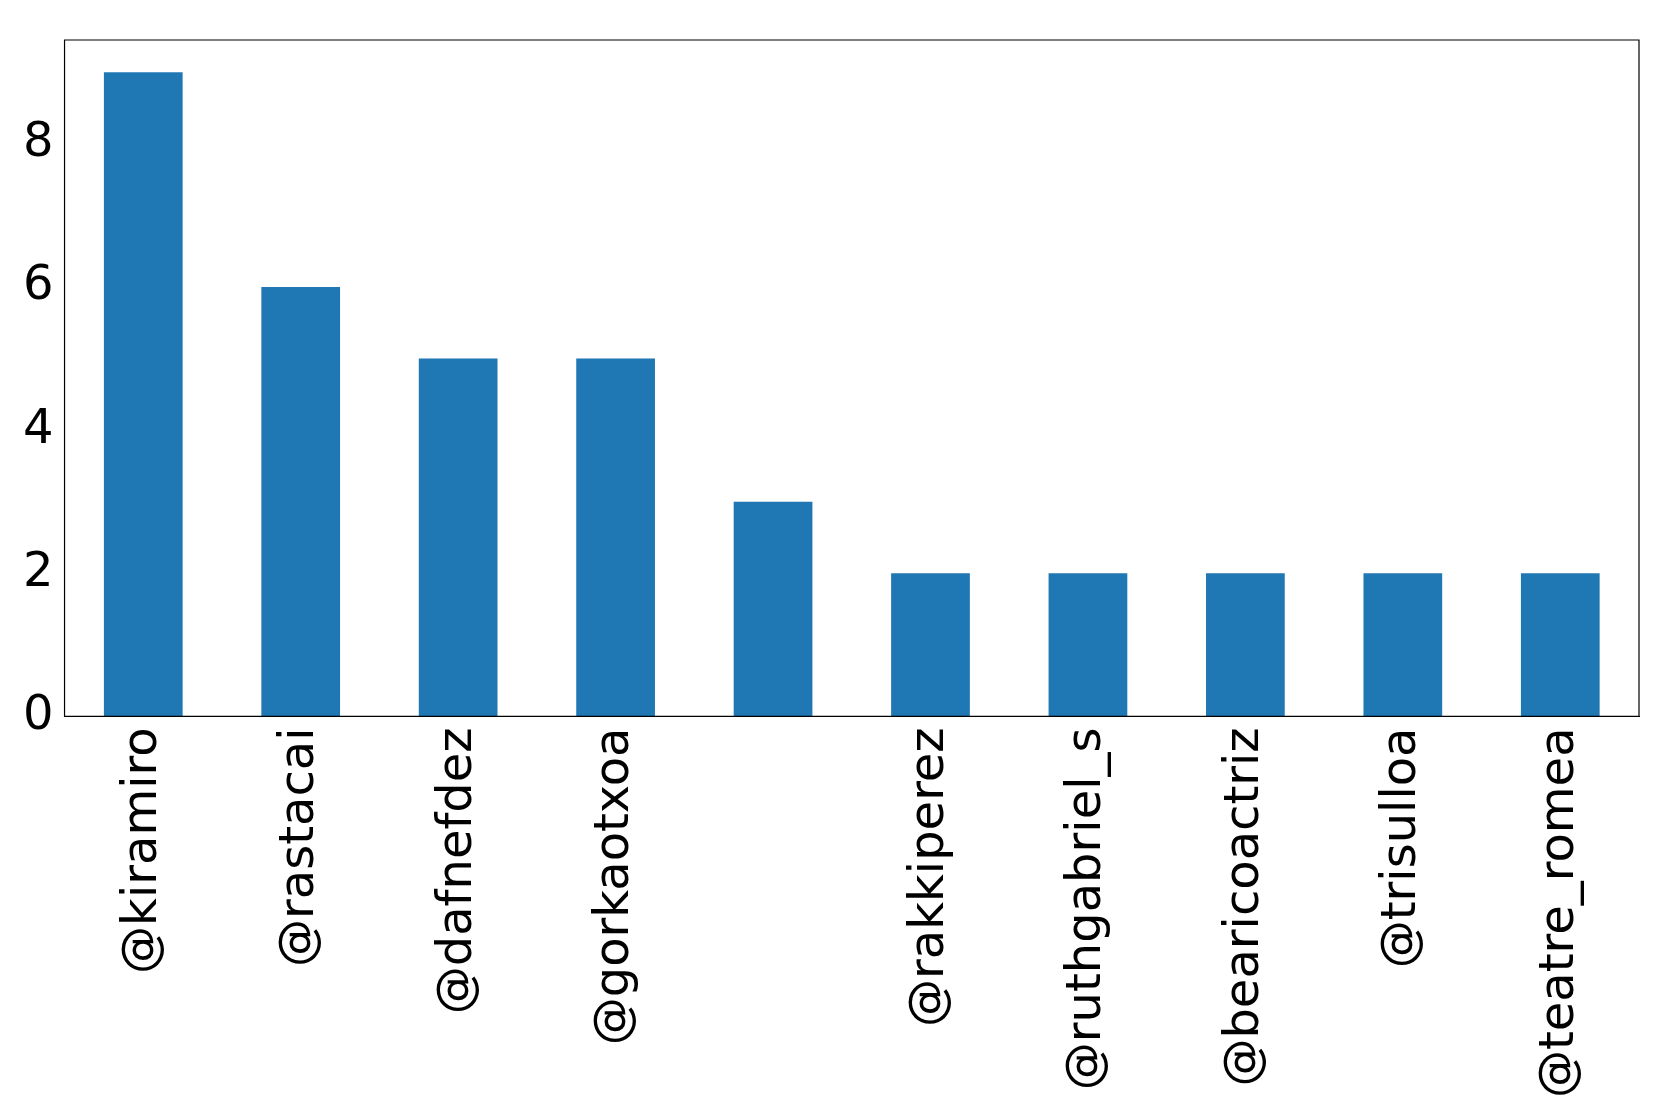  What do you see at coordinates (38, 425) in the screenshot?
I see `y-tick-label: 4` at bounding box center [38, 425].